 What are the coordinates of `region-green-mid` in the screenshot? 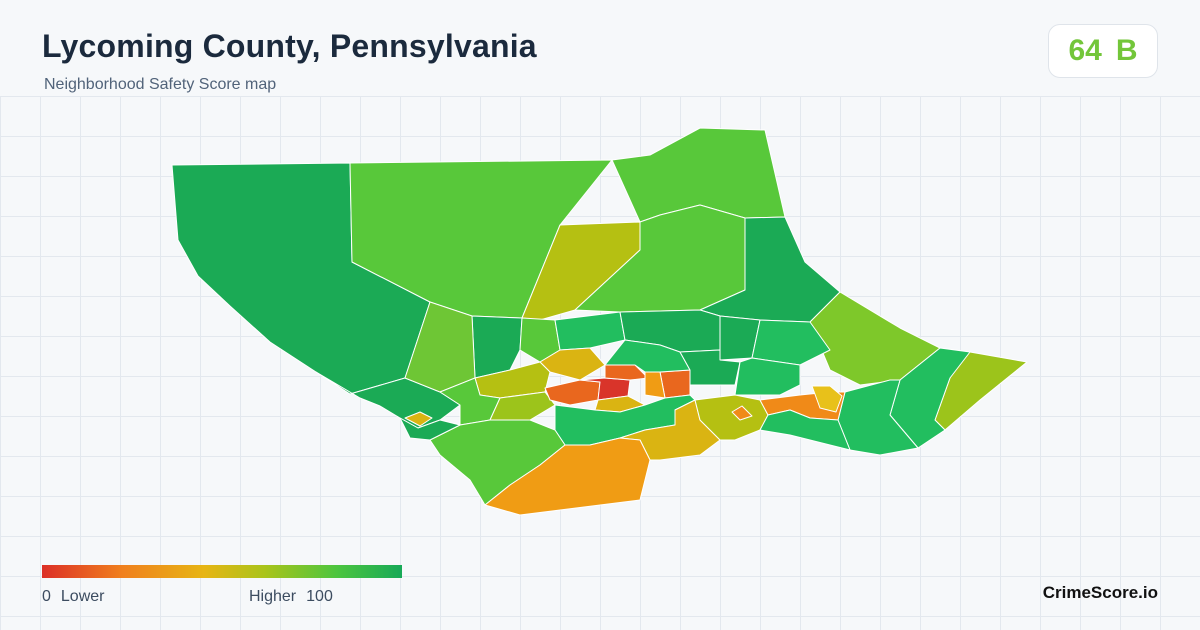 It's located at (647, 356).